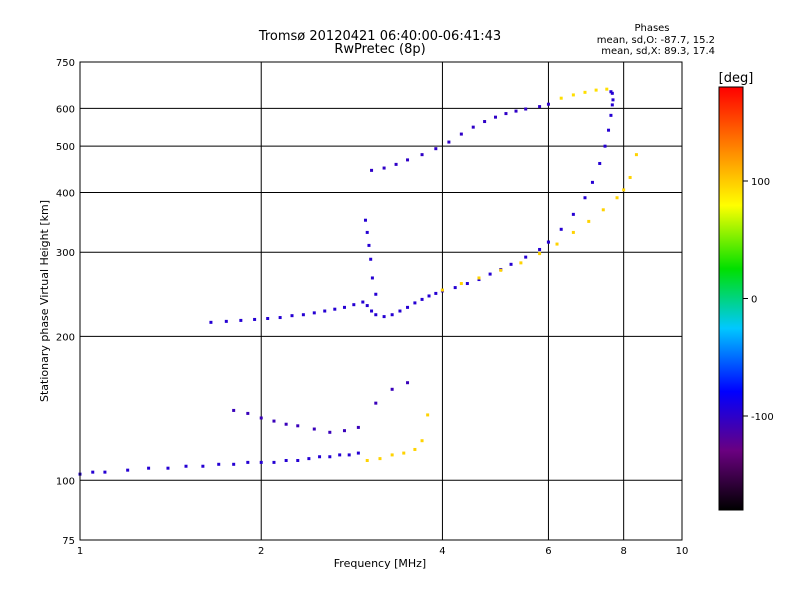 This screenshot has height=600, width=800. I want to click on chart-title: Tromsø 20120421 06:40:00-06:41:43, so click(379, 36).